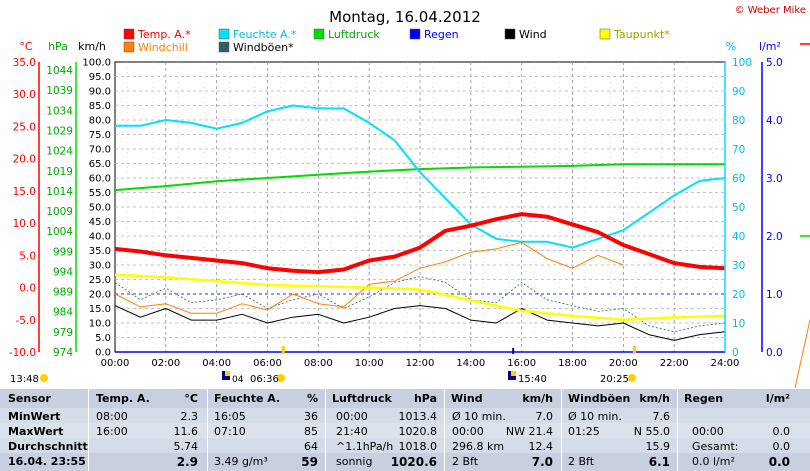 The width and height of the screenshot is (810, 471). I want to click on table-row-cell: 3.49 g/m³, so click(241, 461).